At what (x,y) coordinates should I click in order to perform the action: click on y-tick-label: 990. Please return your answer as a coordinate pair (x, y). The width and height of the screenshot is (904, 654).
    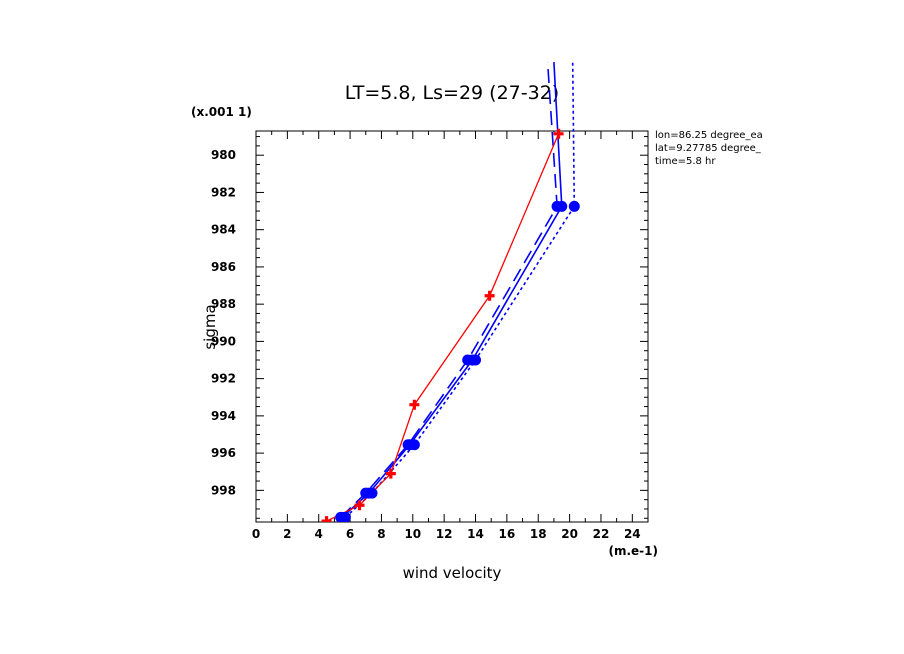
    Looking at the image, I should click on (223, 341).